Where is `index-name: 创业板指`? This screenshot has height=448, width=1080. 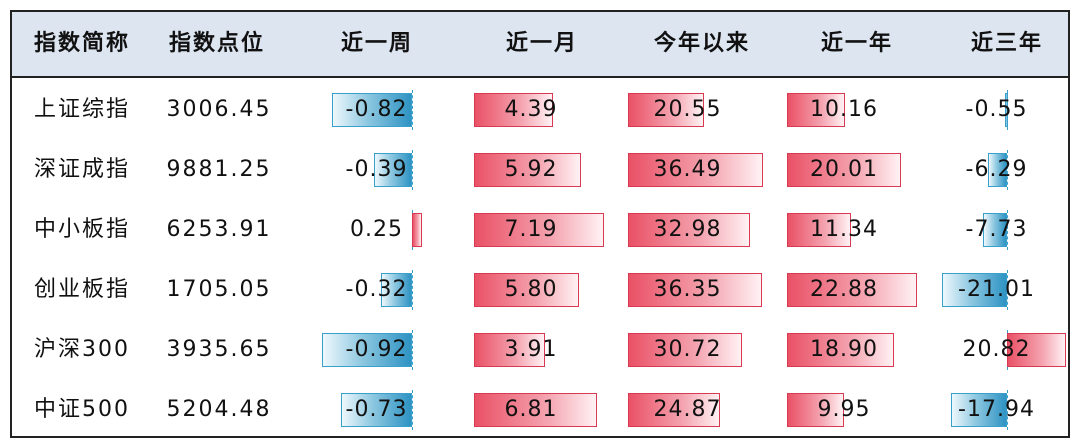
index-name: 创业板指 is located at coordinates (81, 289).